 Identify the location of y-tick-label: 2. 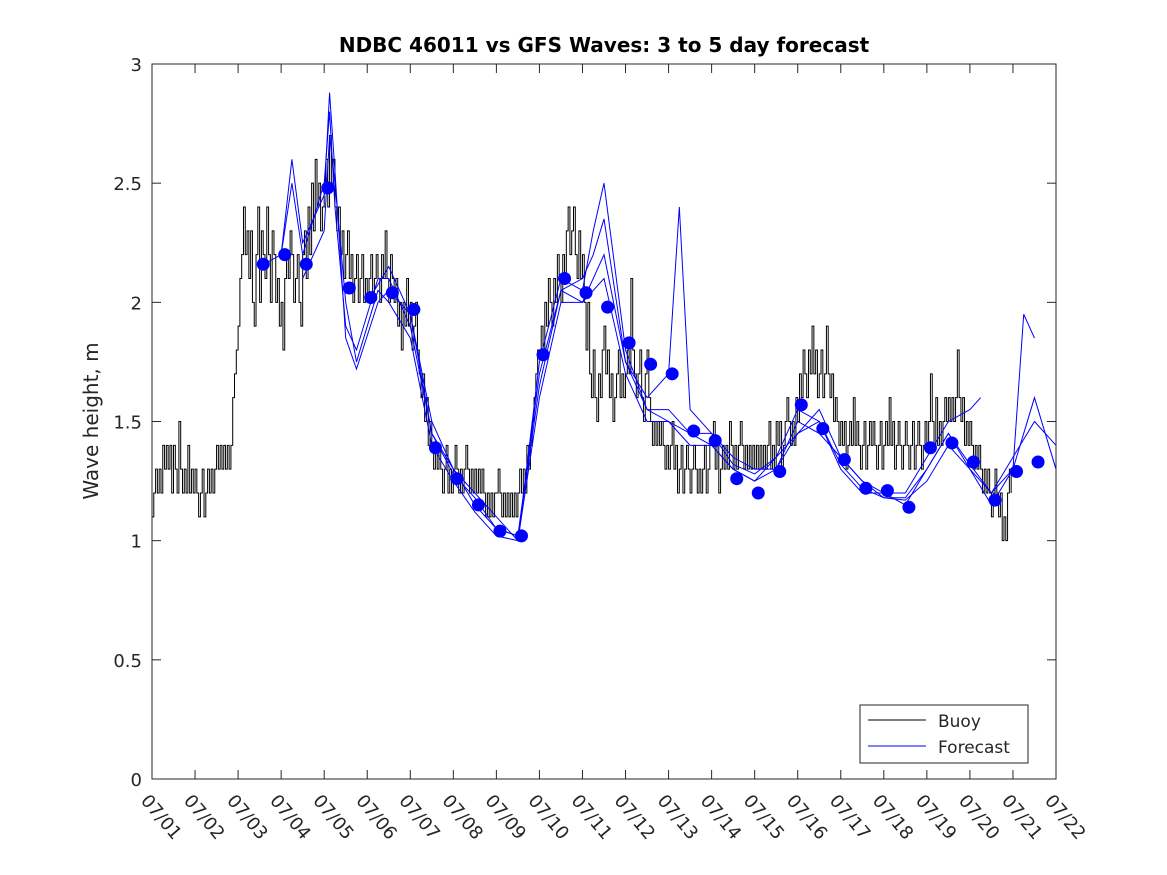
(136, 303).